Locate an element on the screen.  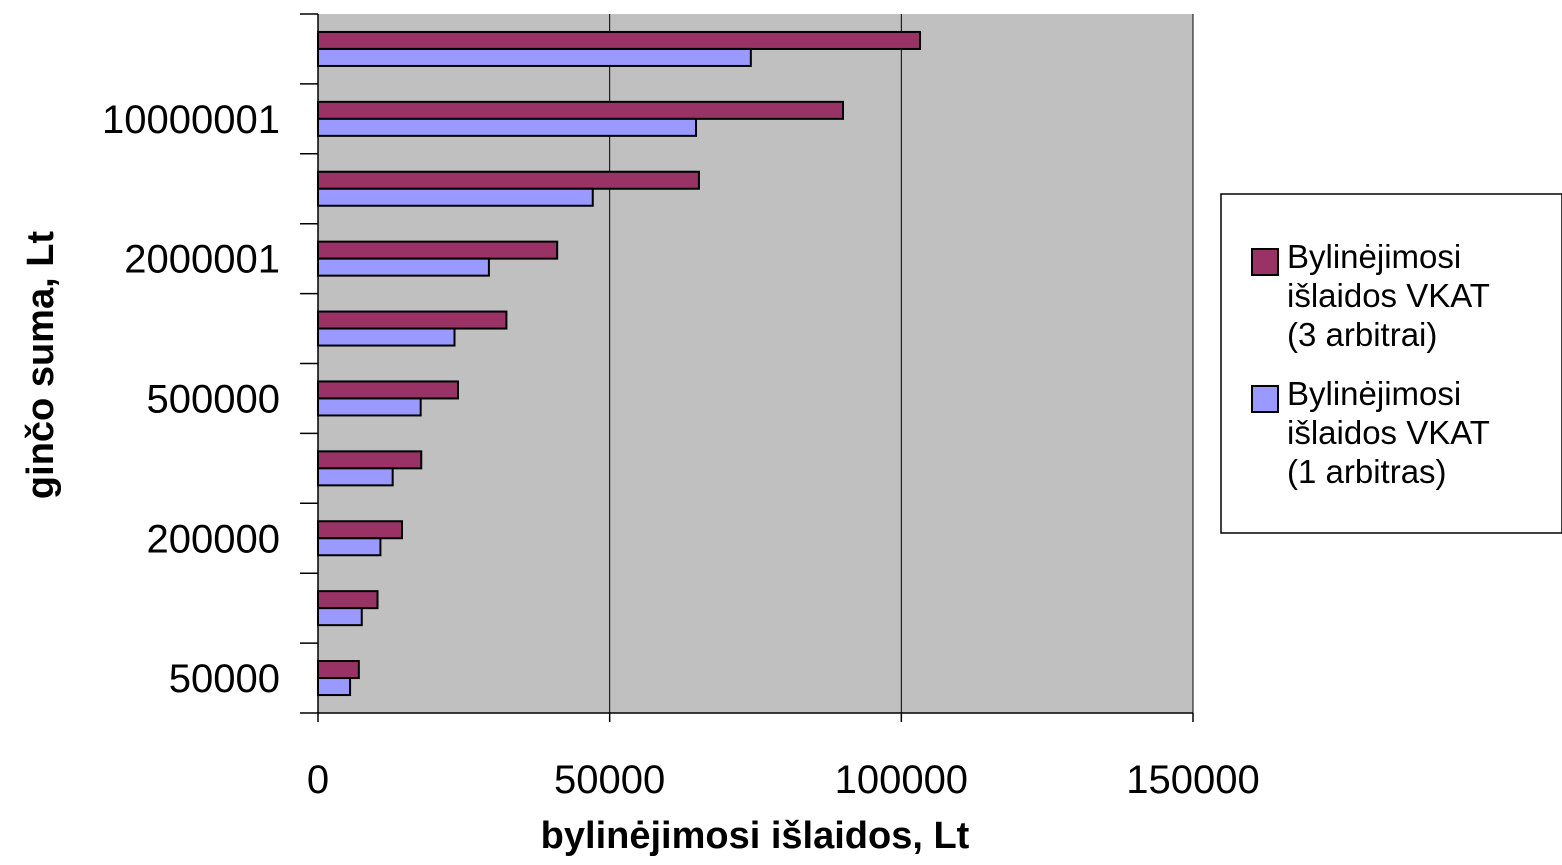
y-tick-label: 200000 is located at coordinates (213, 539).